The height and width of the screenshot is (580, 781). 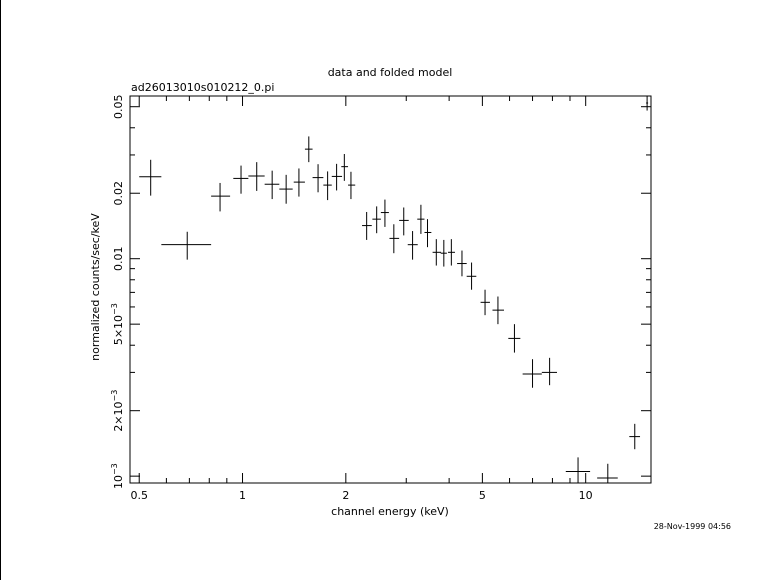 What do you see at coordinates (117, 291) in the screenshot?
I see `y-tick-labels: 10−3 2×10−3 5×10−3 0.01 0.02 0.05` at bounding box center [117, 291].